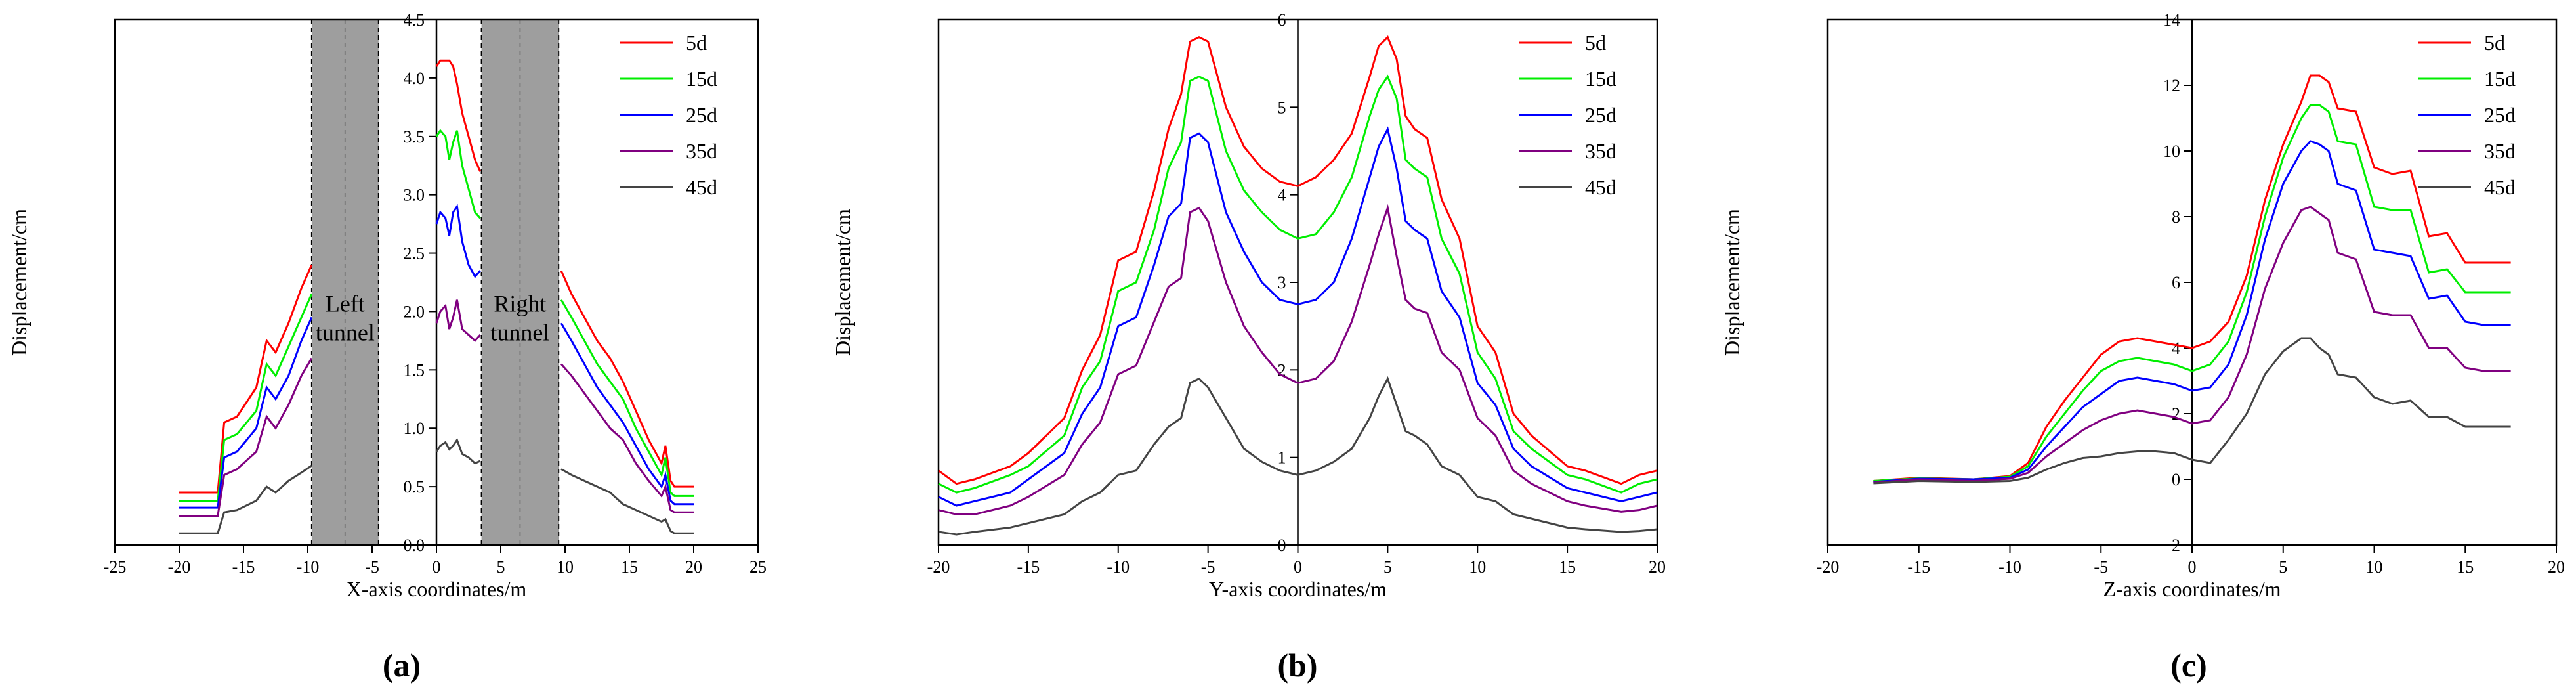 This screenshot has height=698, width=2576. What do you see at coordinates (458, 174) in the screenshot?
I see `series-line-15d-center` at bounding box center [458, 174].